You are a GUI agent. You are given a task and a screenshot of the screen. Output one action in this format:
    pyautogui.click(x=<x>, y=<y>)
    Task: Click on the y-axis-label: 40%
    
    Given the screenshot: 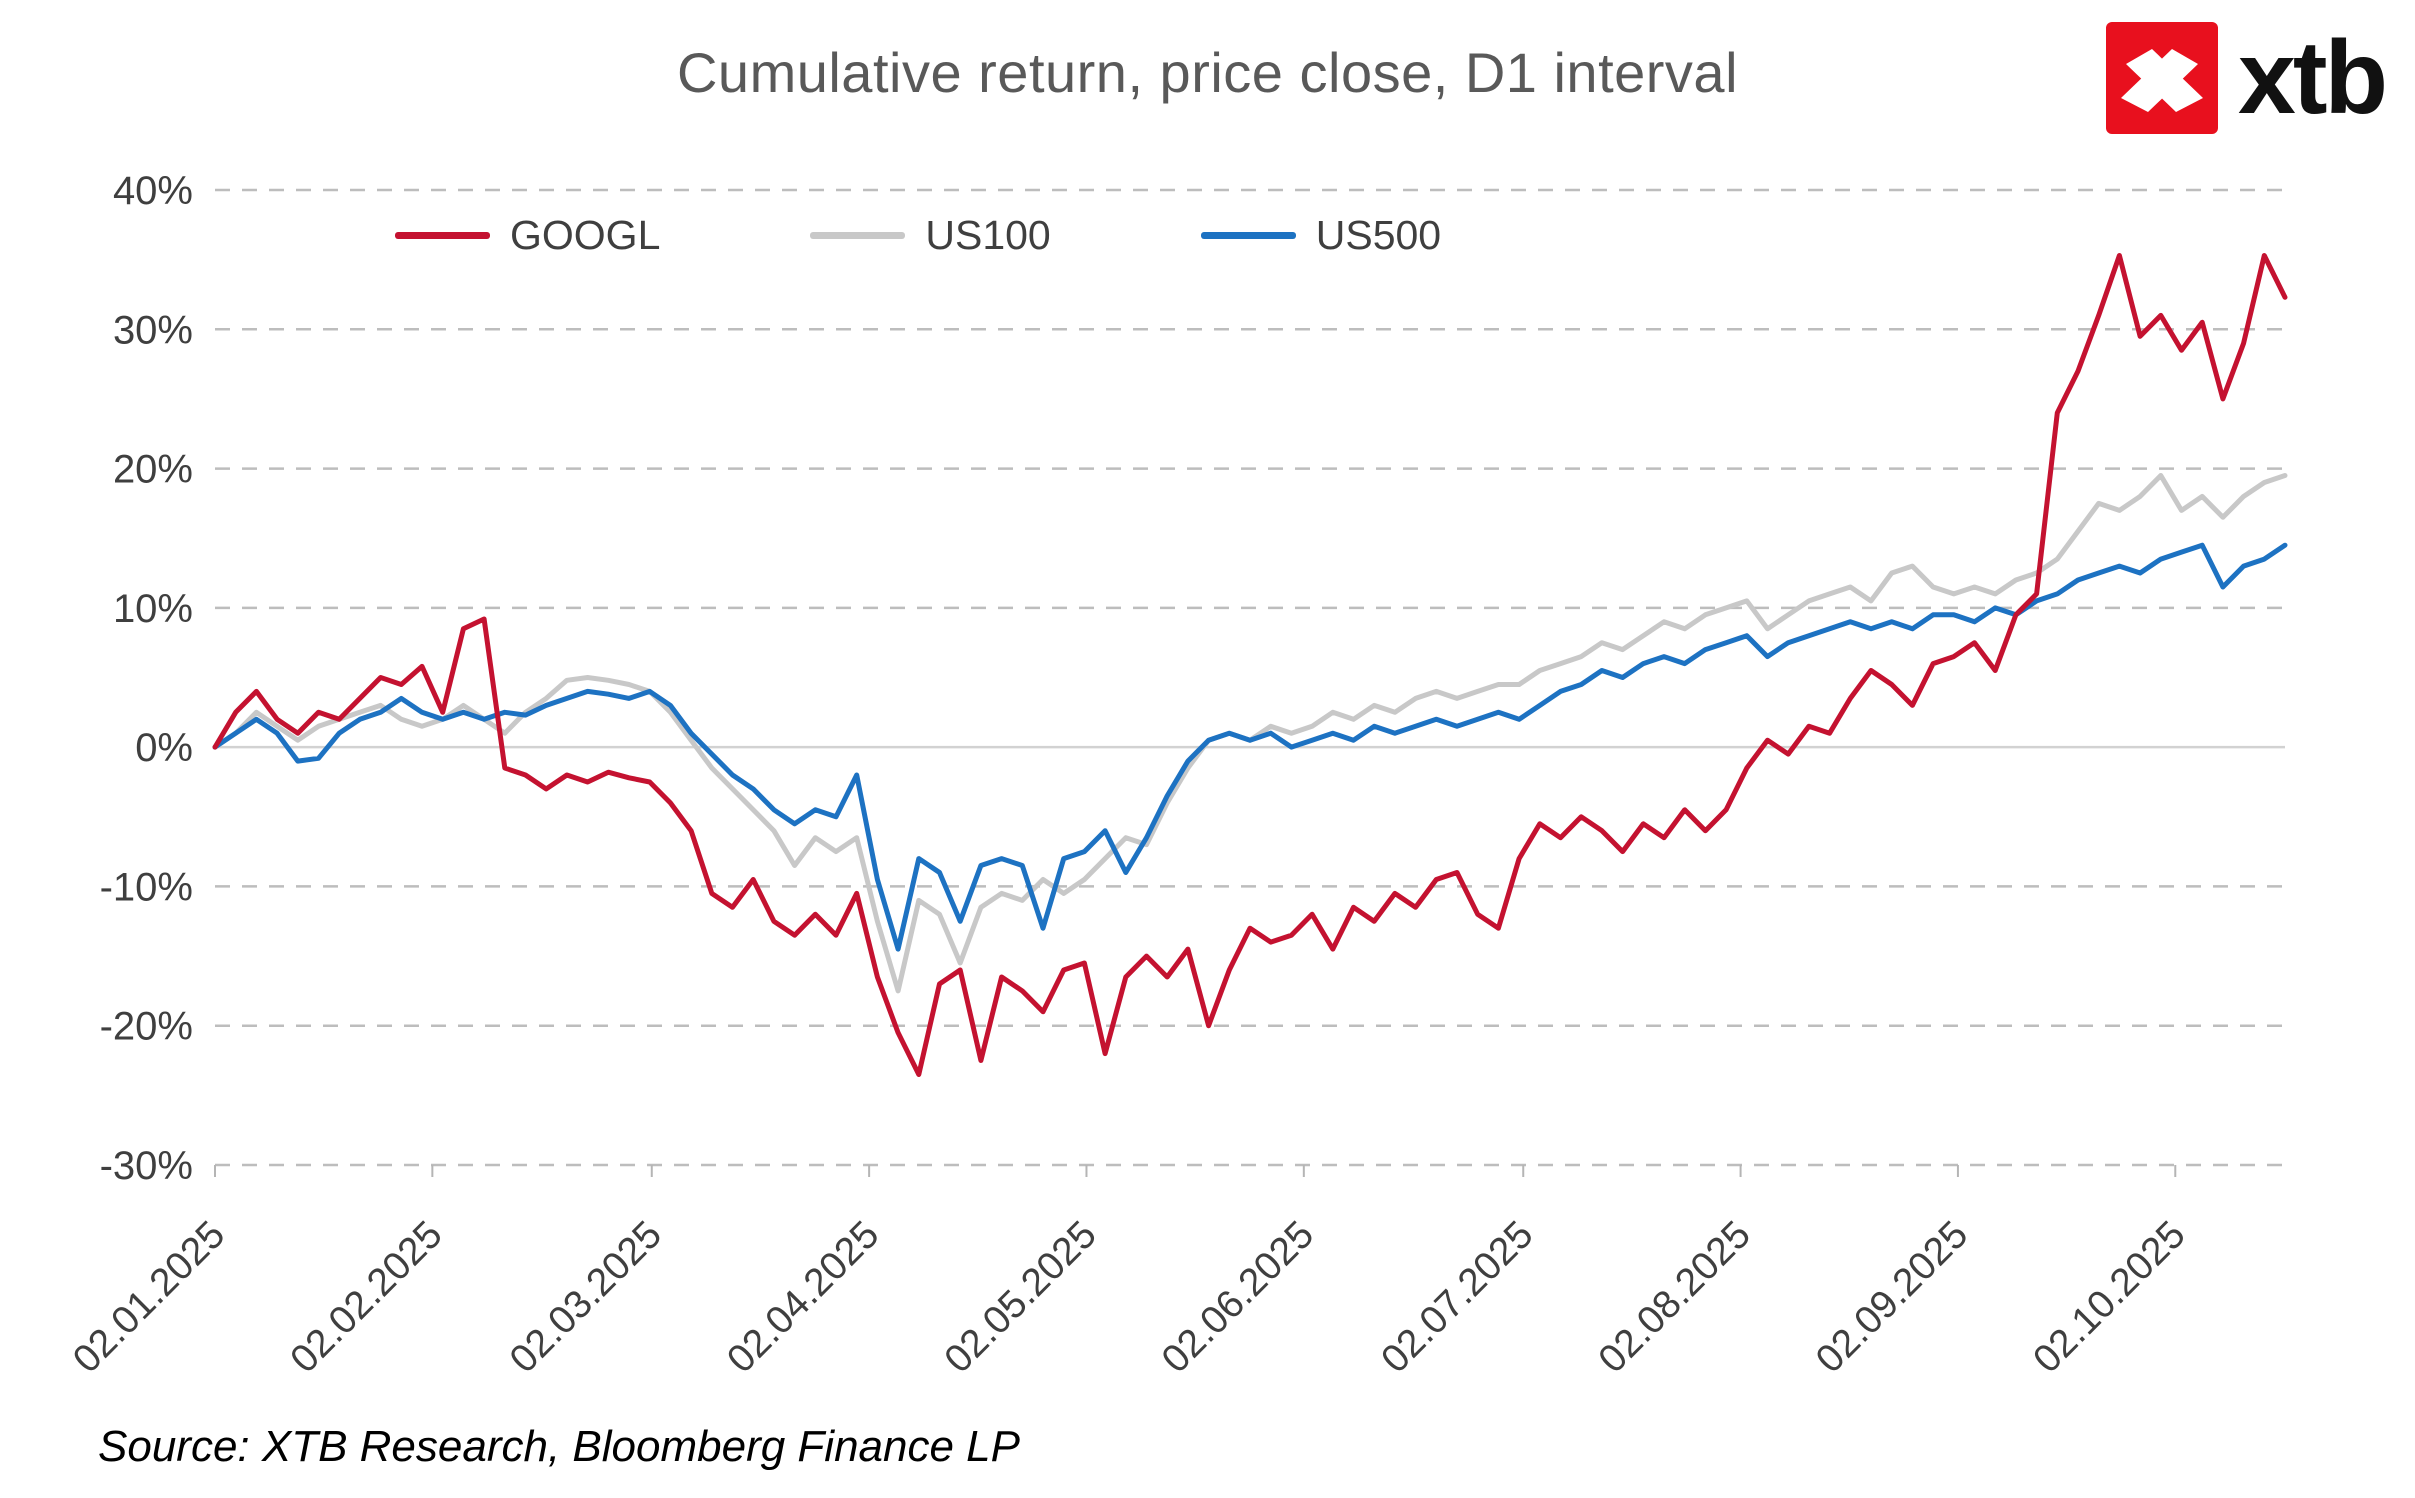 What is the action you would take?
    pyautogui.click(x=153, y=191)
    